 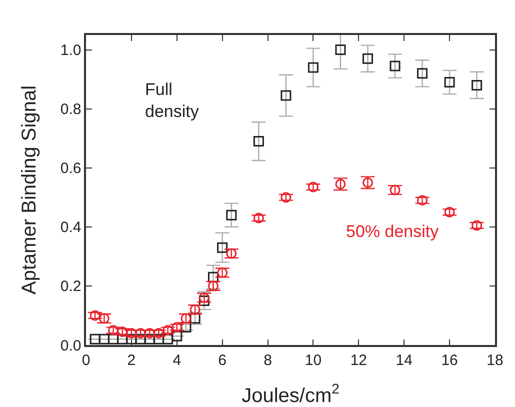 What do you see at coordinates (313, 360) in the screenshot?
I see `x-tick-label: 10` at bounding box center [313, 360].